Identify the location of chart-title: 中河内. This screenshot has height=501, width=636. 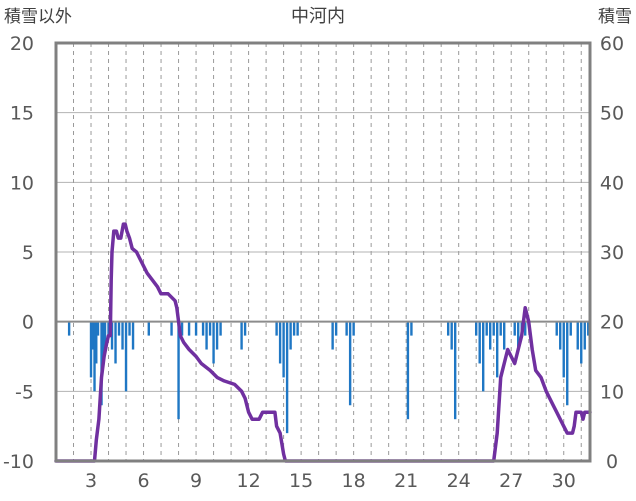
(318, 16).